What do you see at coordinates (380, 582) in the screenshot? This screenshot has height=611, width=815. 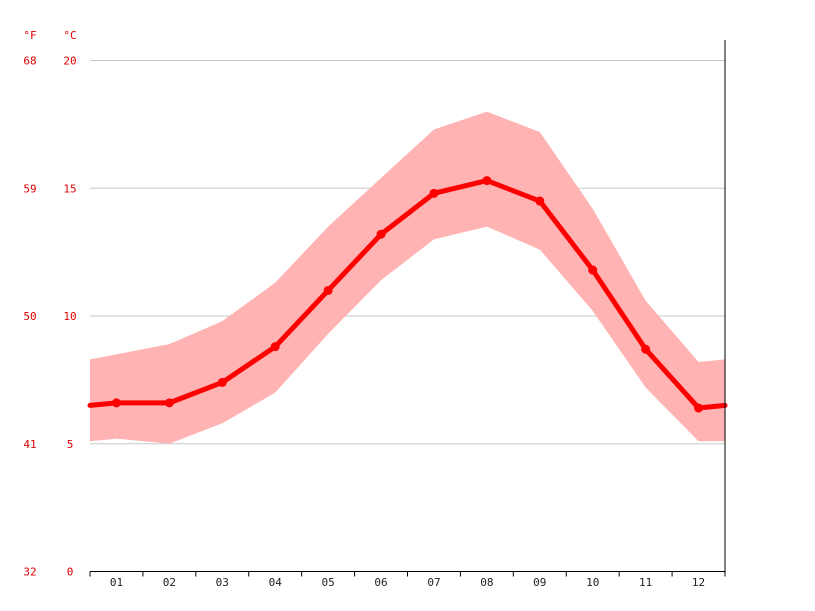 I see `x-tick-label: 06` at bounding box center [380, 582].